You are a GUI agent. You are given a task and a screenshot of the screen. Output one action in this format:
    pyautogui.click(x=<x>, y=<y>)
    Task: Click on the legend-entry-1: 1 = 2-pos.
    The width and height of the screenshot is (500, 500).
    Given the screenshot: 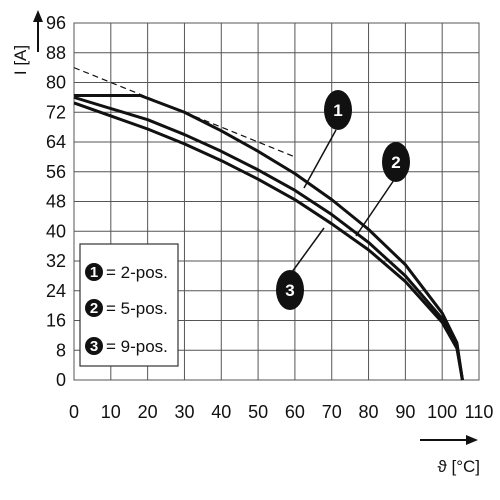 What is the action you would take?
    pyautogui.click(x=126, y=272)
    